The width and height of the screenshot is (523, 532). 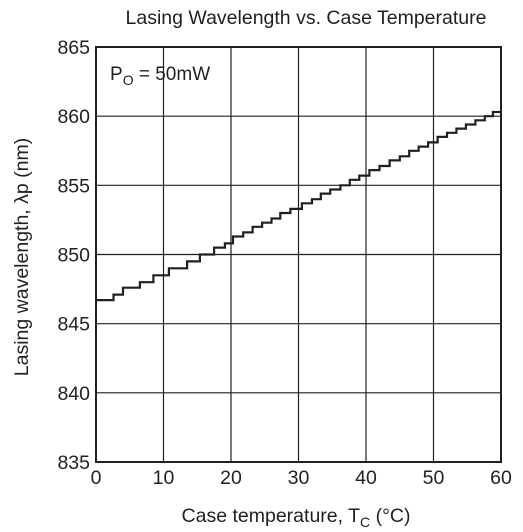 I want to click on power-annotation: PO = 50mW, so click(x=160, y=76).